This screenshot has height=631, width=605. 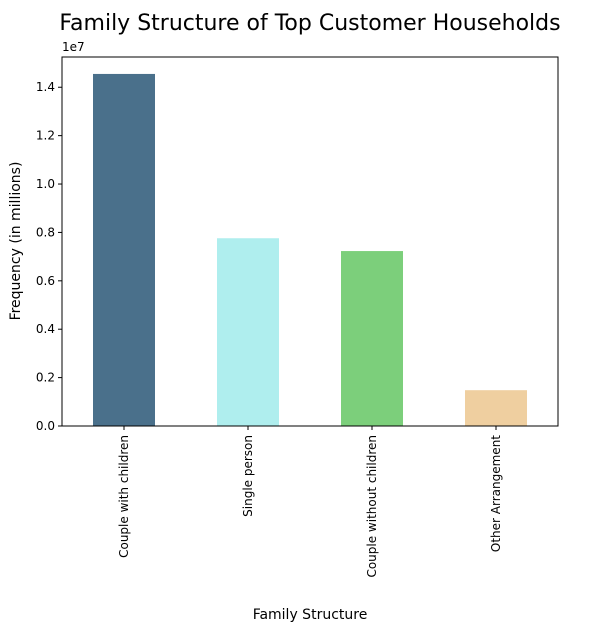 I want to click on y-tick-label-6: 1.2, so click(x=45, y=136).